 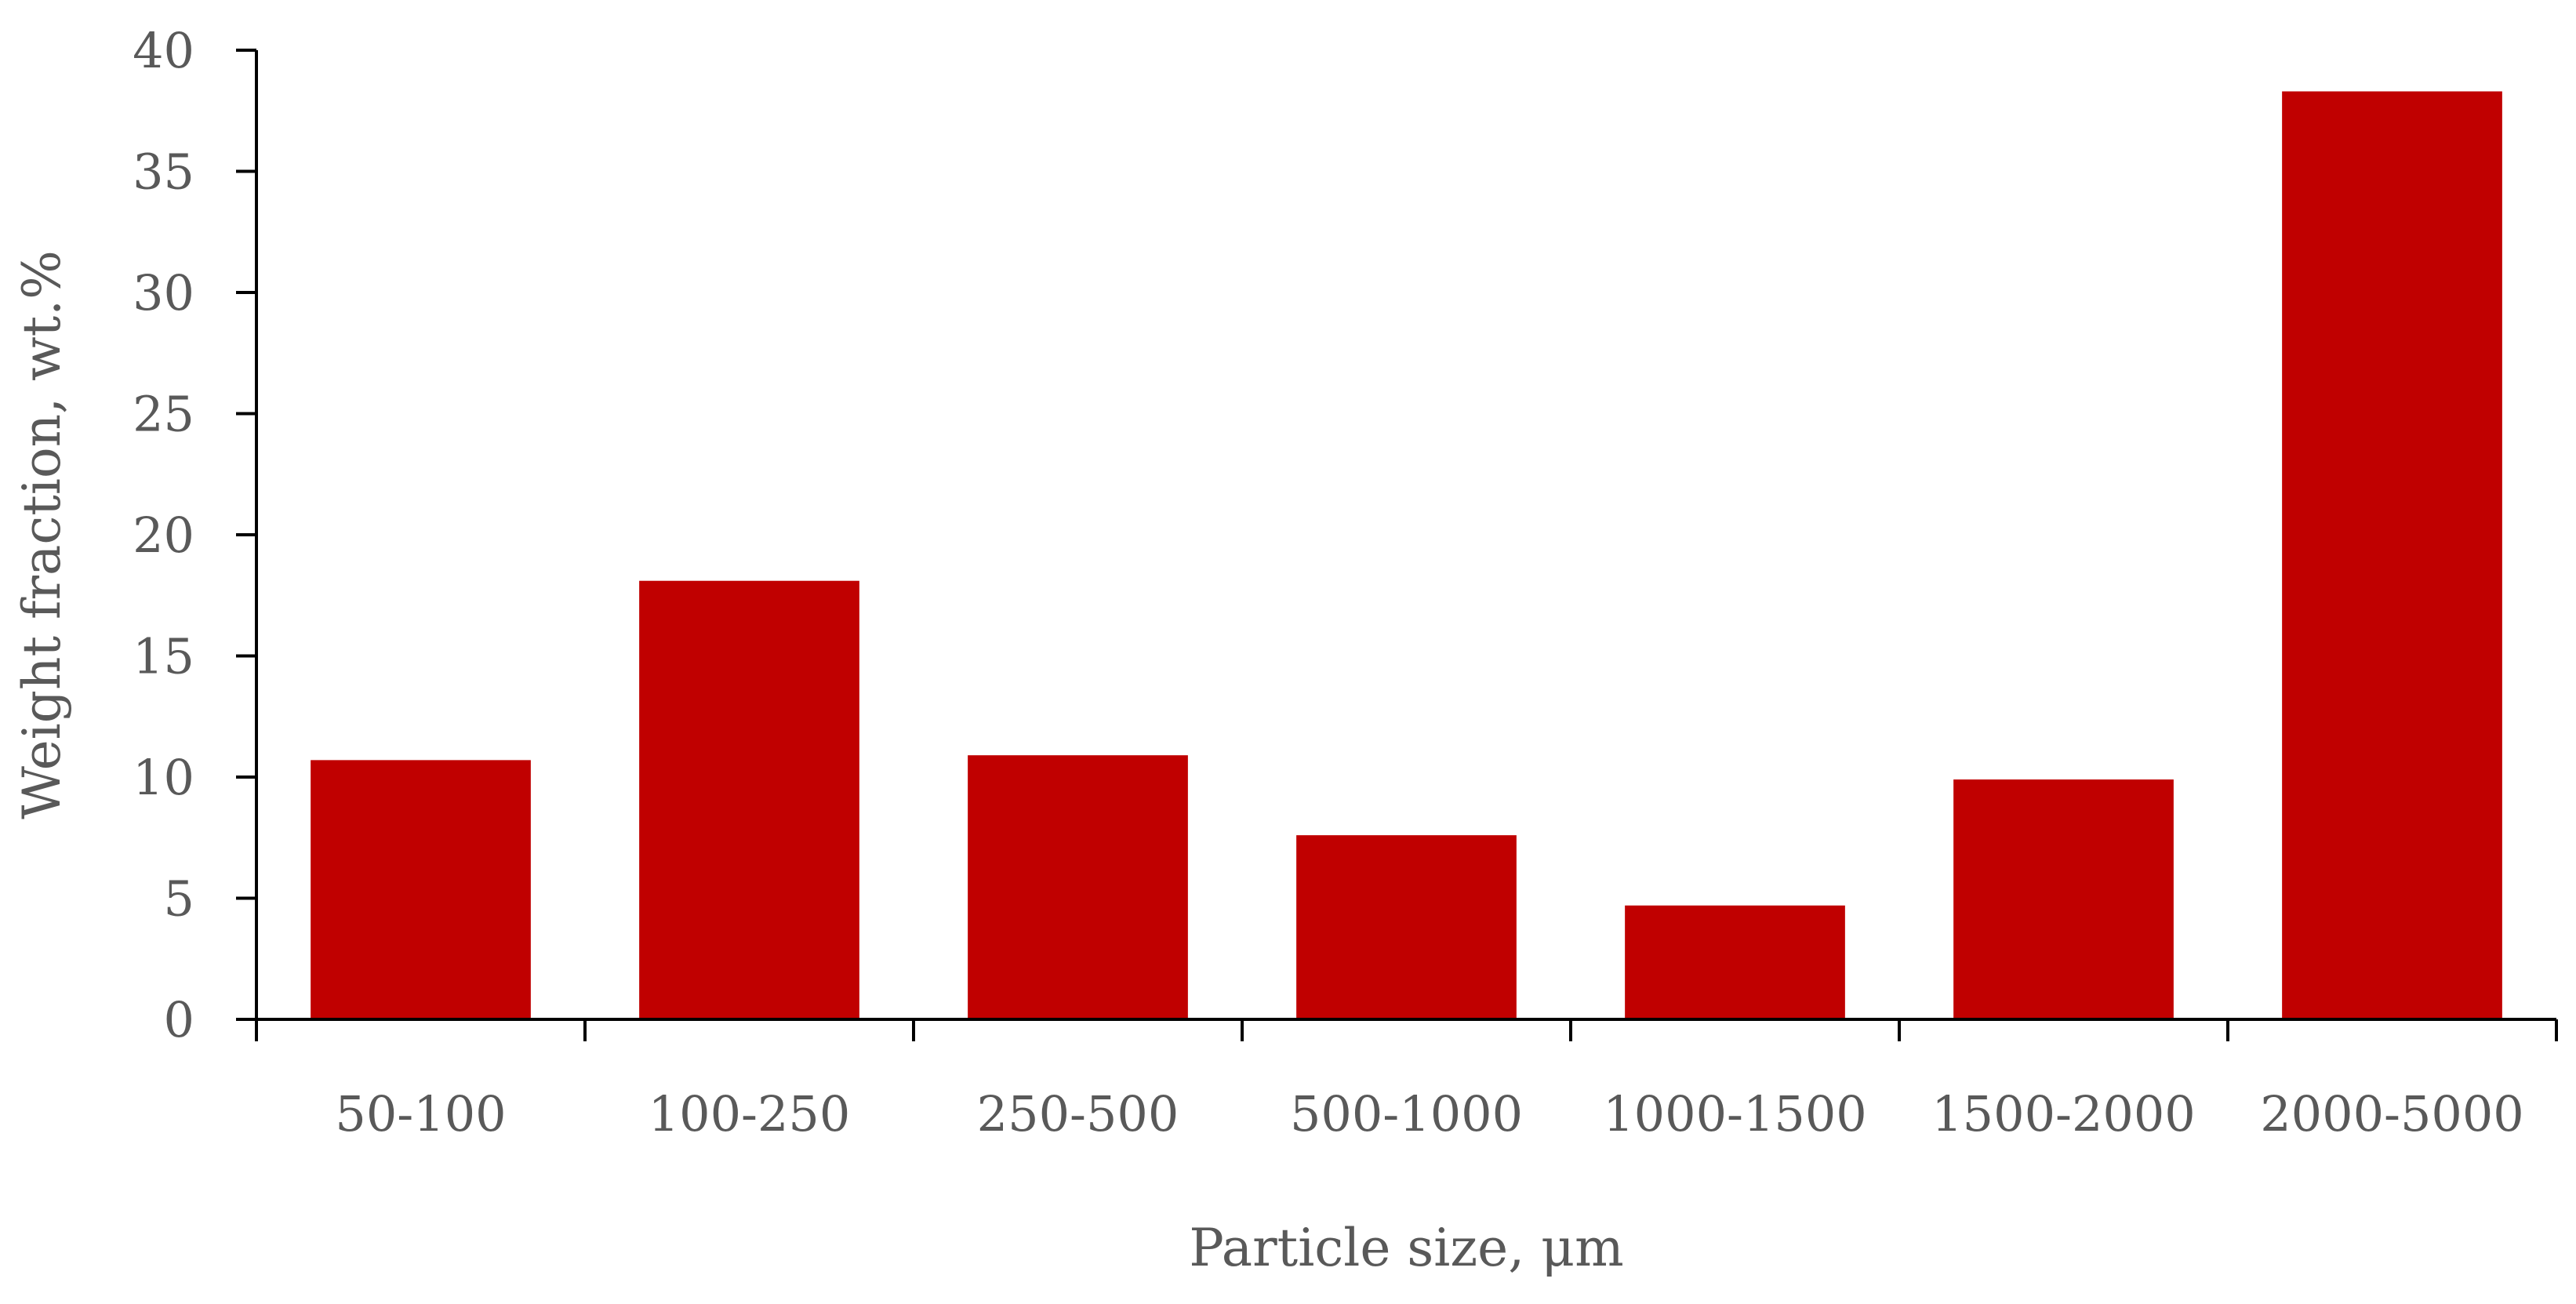 I want to click on y-tick-label-0: 0, so click(x=179, y=1019).